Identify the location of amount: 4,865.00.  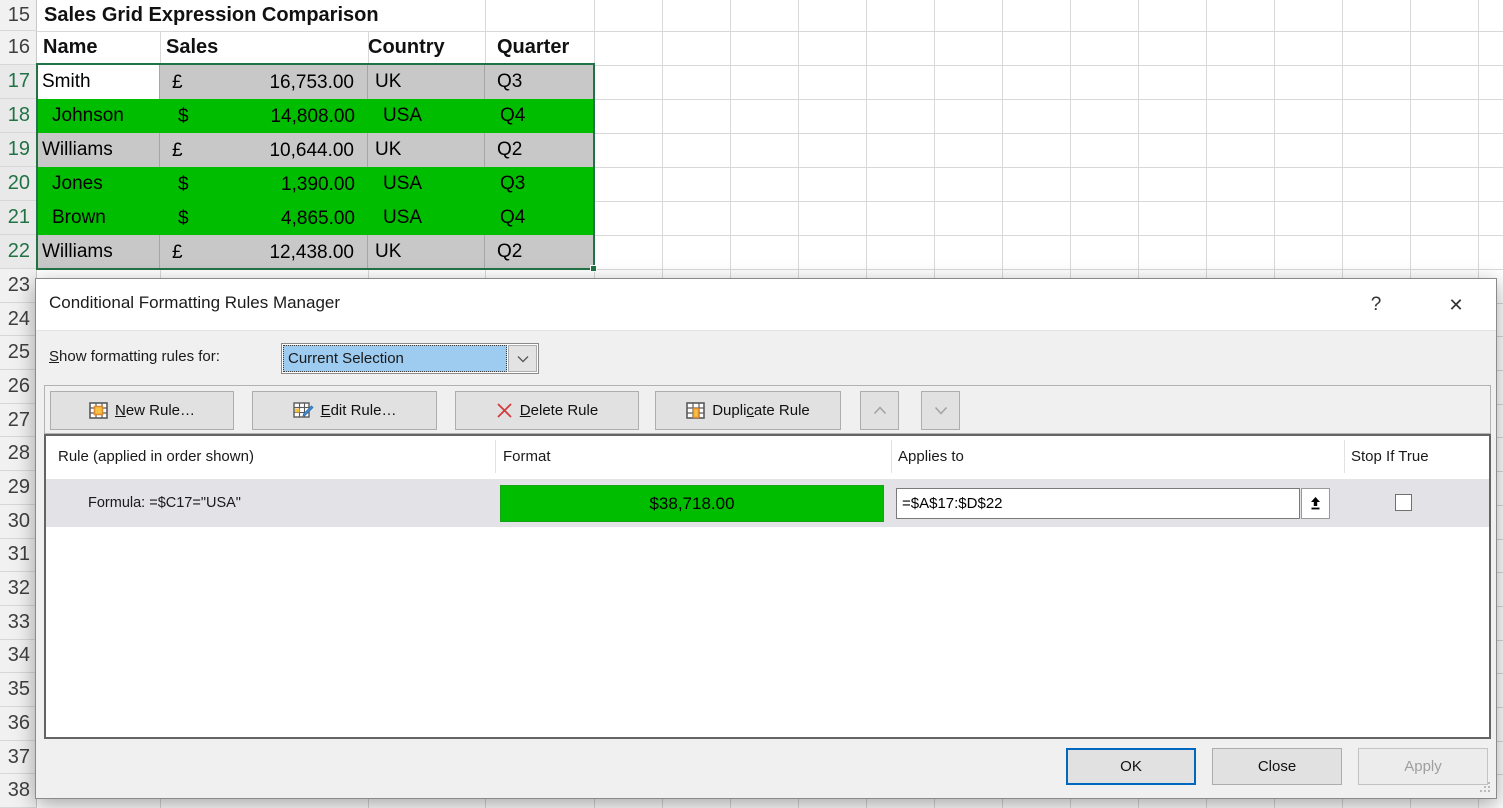
(318, 218).